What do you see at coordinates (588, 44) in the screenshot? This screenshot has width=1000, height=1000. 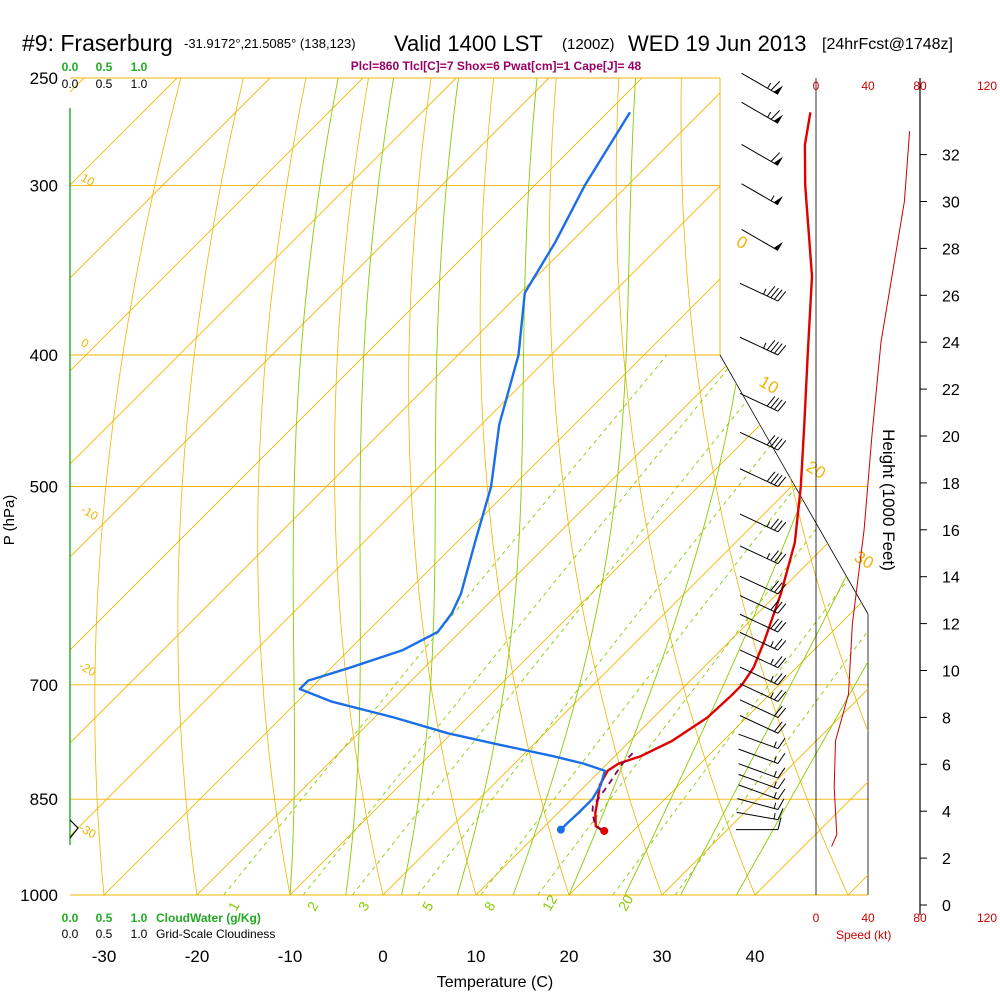 I see `utc-time: (1200Z)` at bounding box center [588, 44].